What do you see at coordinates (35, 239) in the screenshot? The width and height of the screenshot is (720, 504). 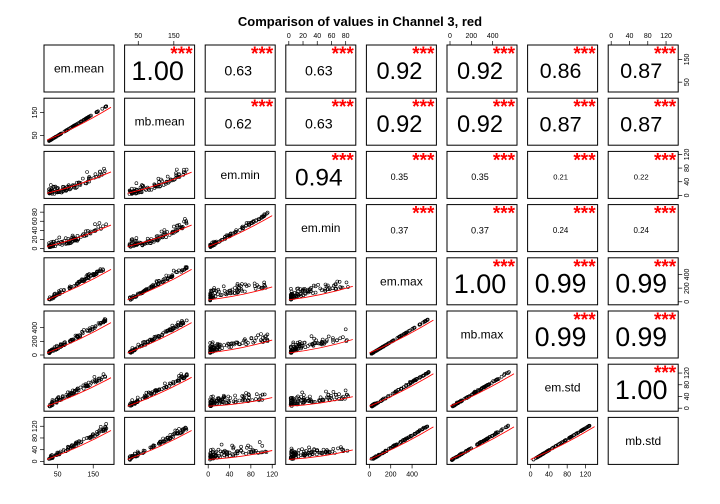 I see `left-tick-label: 20` at bounding box center [35, 239].